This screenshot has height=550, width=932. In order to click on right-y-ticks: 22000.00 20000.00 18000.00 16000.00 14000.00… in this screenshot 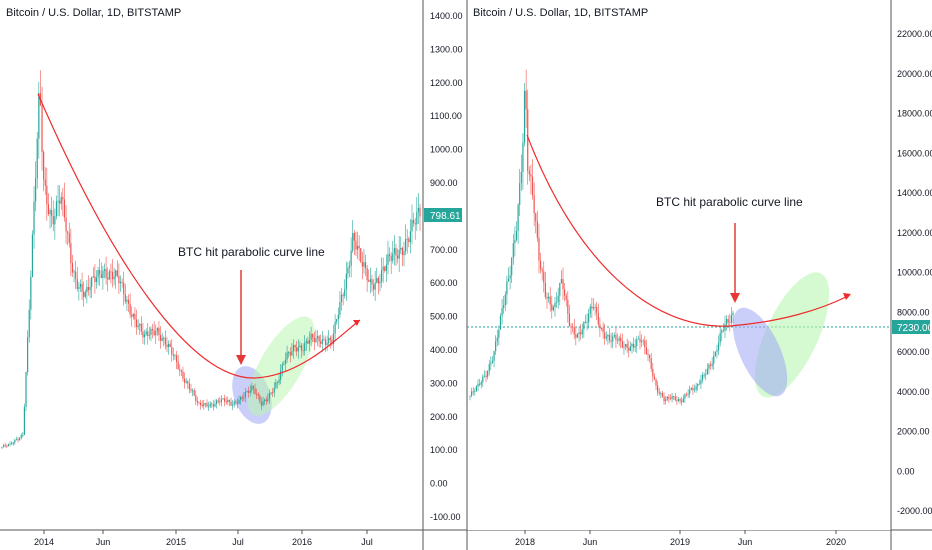, I will do `click(914, 272)`.